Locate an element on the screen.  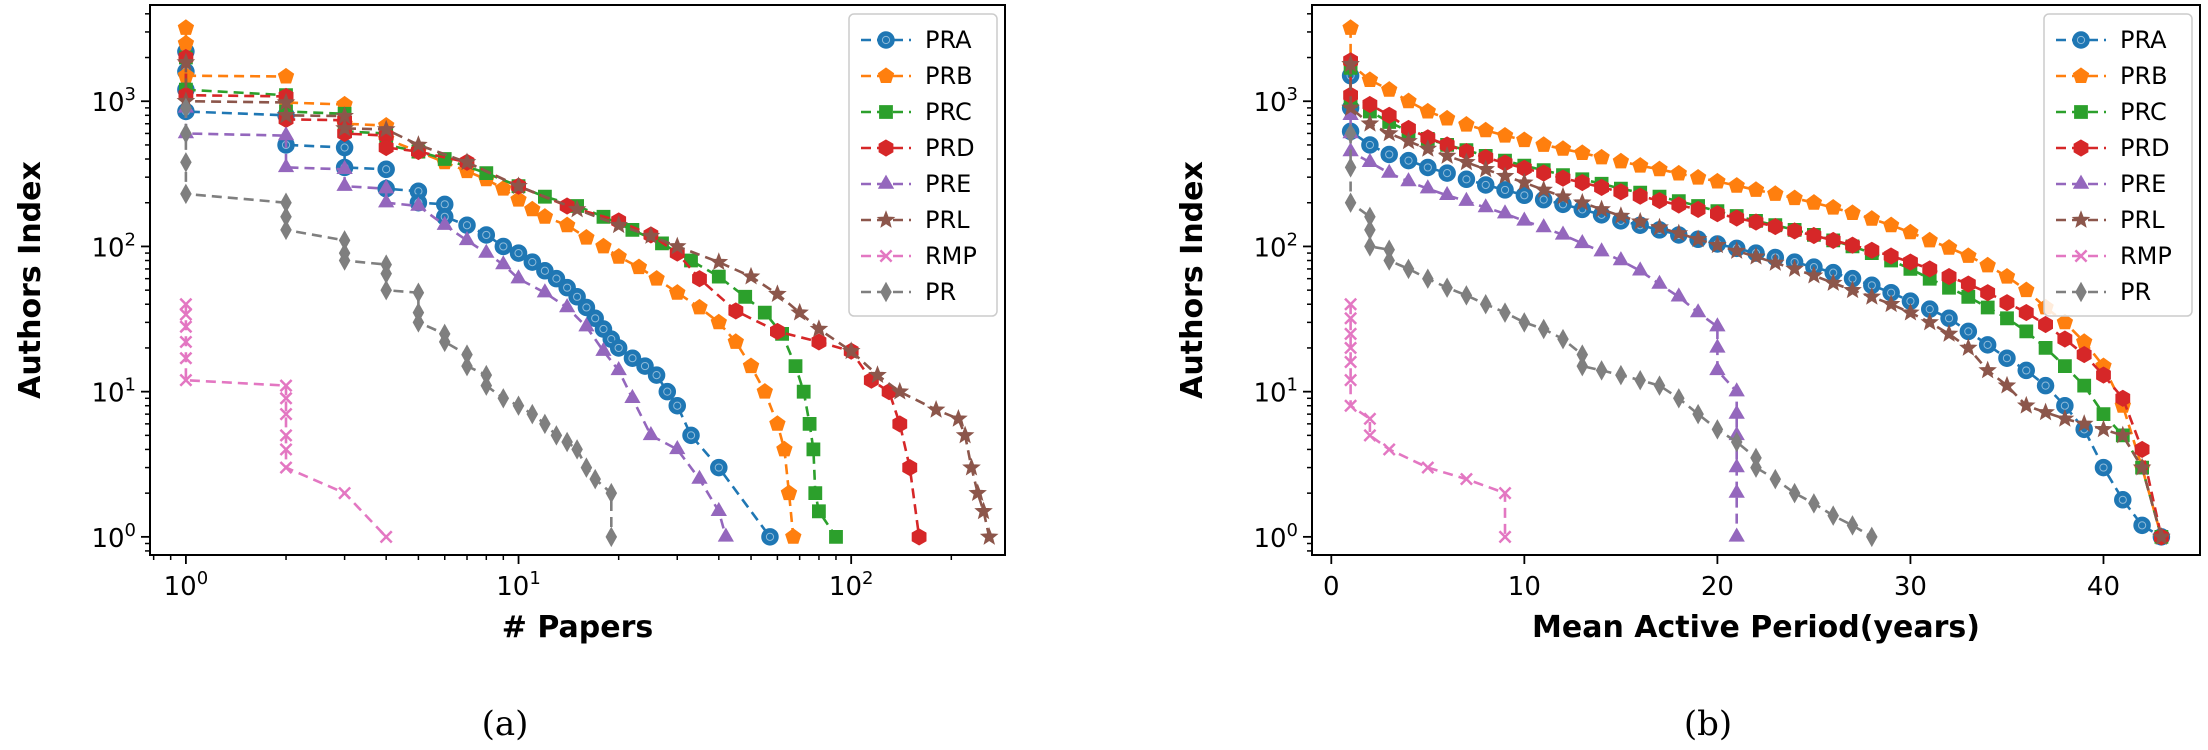
legend-label-pr: PR is located at coordinates (940, 292).